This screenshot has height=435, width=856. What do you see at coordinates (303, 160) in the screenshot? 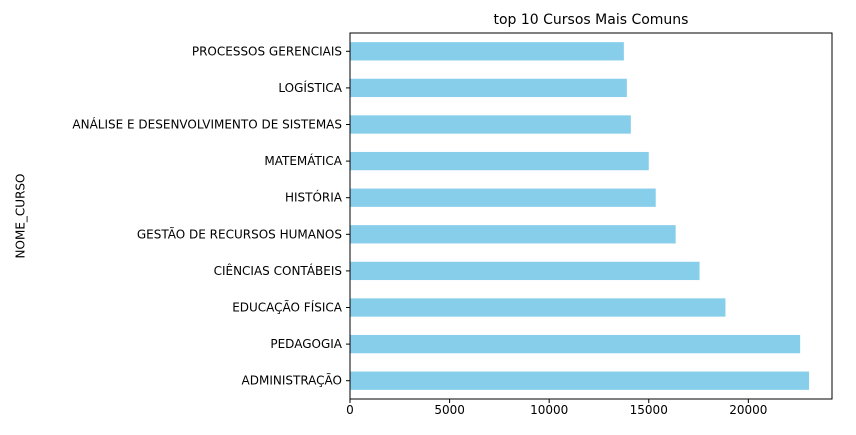
I see `y-tick-label: MATEMÁTICA` at bounding box center [303, 160].